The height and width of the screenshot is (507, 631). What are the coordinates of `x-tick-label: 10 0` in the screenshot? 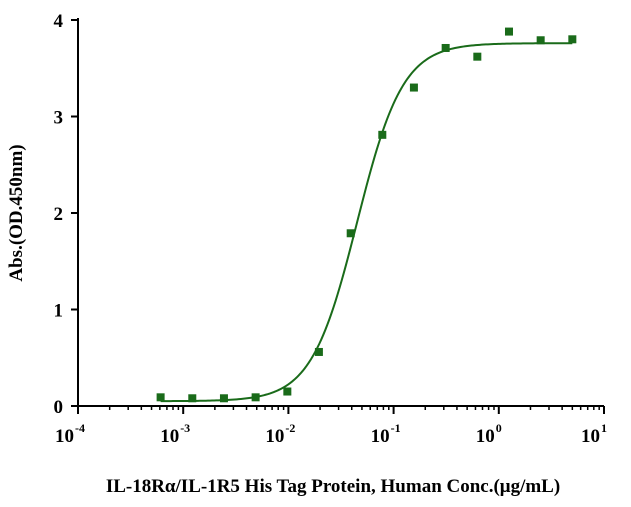 It's located at (489, 434).